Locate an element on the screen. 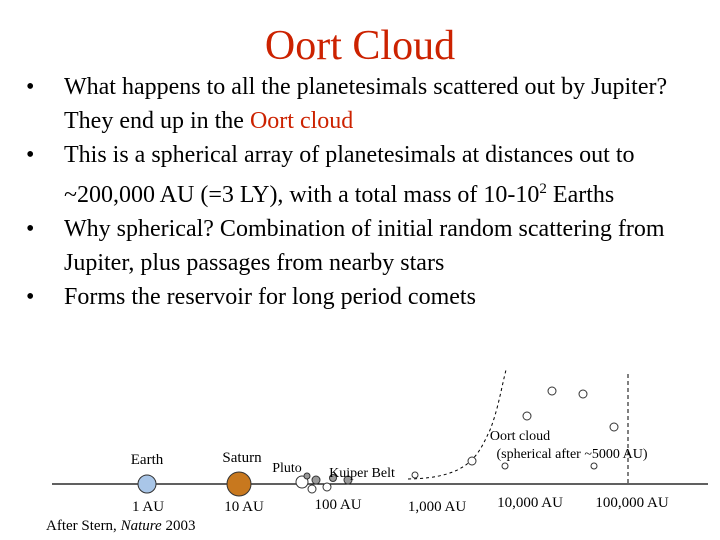 This screenshot has width=720, height=540. pluto-label: Pluto is located at coordinates (287, 468).